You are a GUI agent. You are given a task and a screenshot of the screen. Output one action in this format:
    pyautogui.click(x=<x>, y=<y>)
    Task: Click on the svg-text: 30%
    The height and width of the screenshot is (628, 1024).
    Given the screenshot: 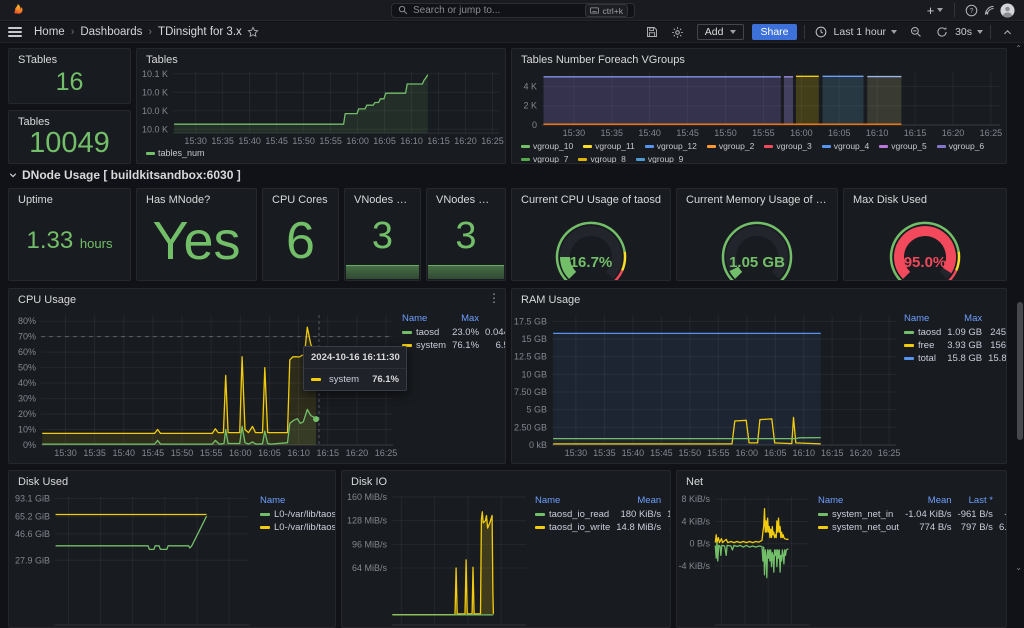 What is the action you would take?
    pyautogui.click(x=27, y=399)
    